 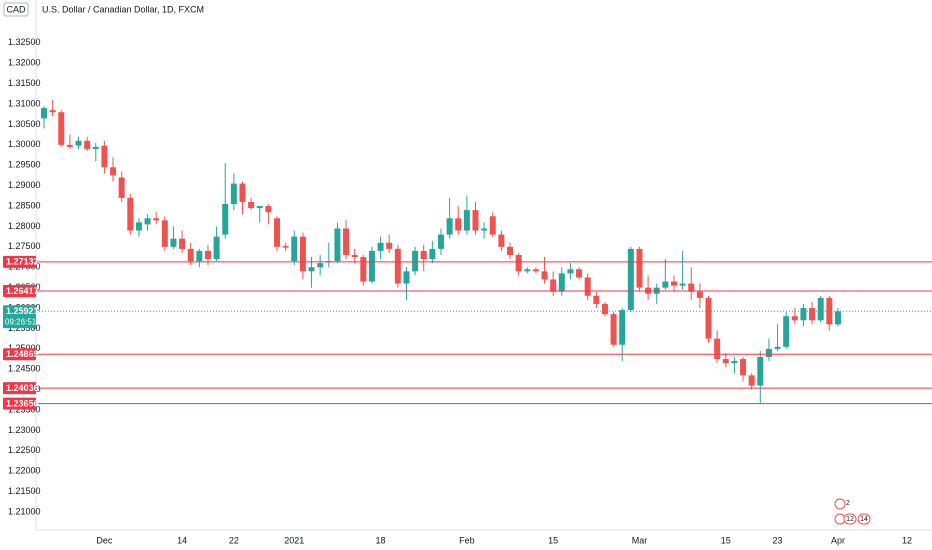 What do you see at coordinates (24, 246) in the screenshot?
I see `y-tick-label: 1.27500` at bounding box center [24, 246].